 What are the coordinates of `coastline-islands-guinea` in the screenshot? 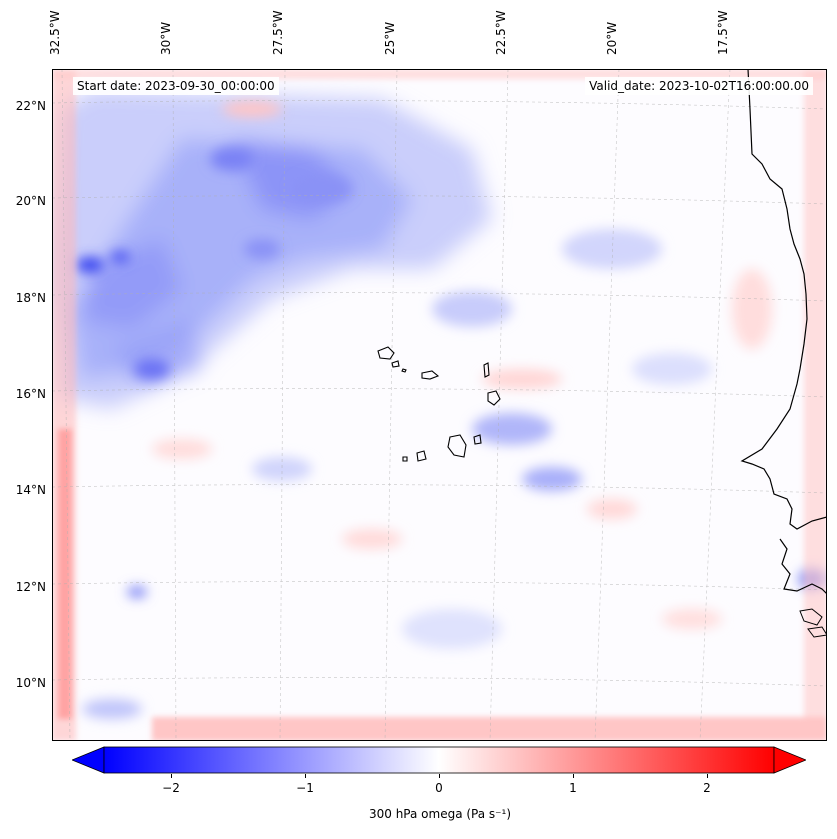 It's located at (813, 623).